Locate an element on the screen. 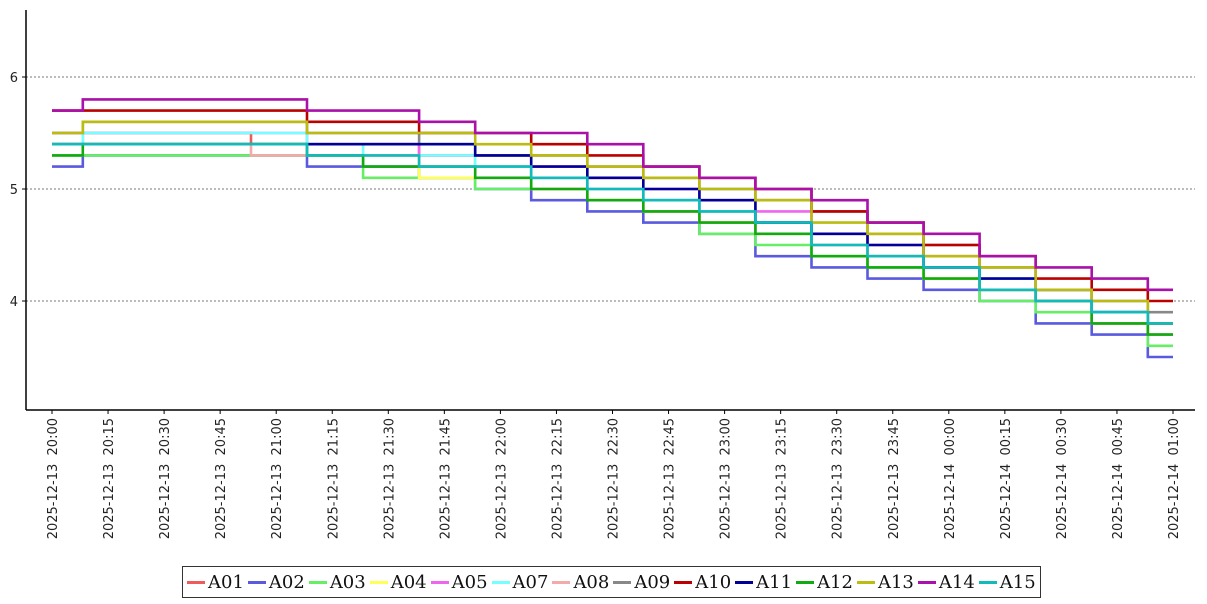  legend-label: A15 is located at coordinates (1017, 582).